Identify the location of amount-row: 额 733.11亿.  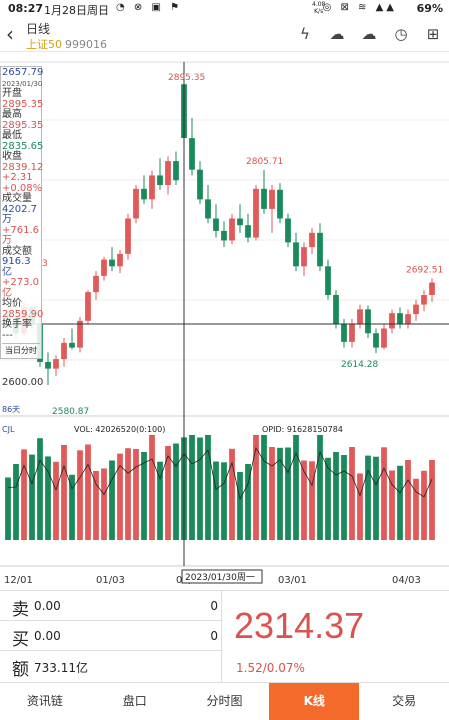
(111, 666).